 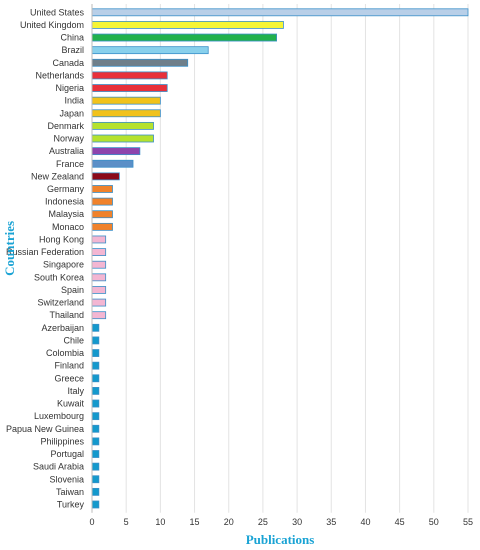 I want to click on x-tick-label: 50, so click(x=434, y=522).